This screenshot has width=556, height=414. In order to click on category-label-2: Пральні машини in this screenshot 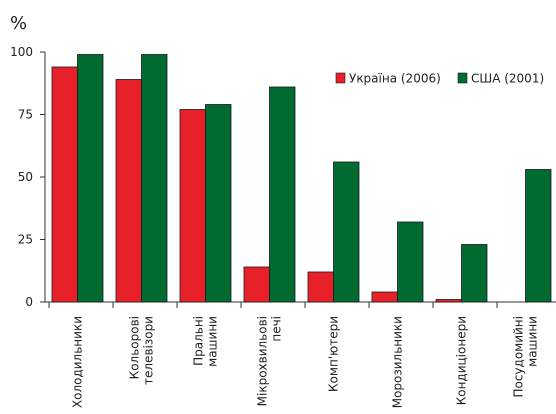, I will do `click(206, 341)`.